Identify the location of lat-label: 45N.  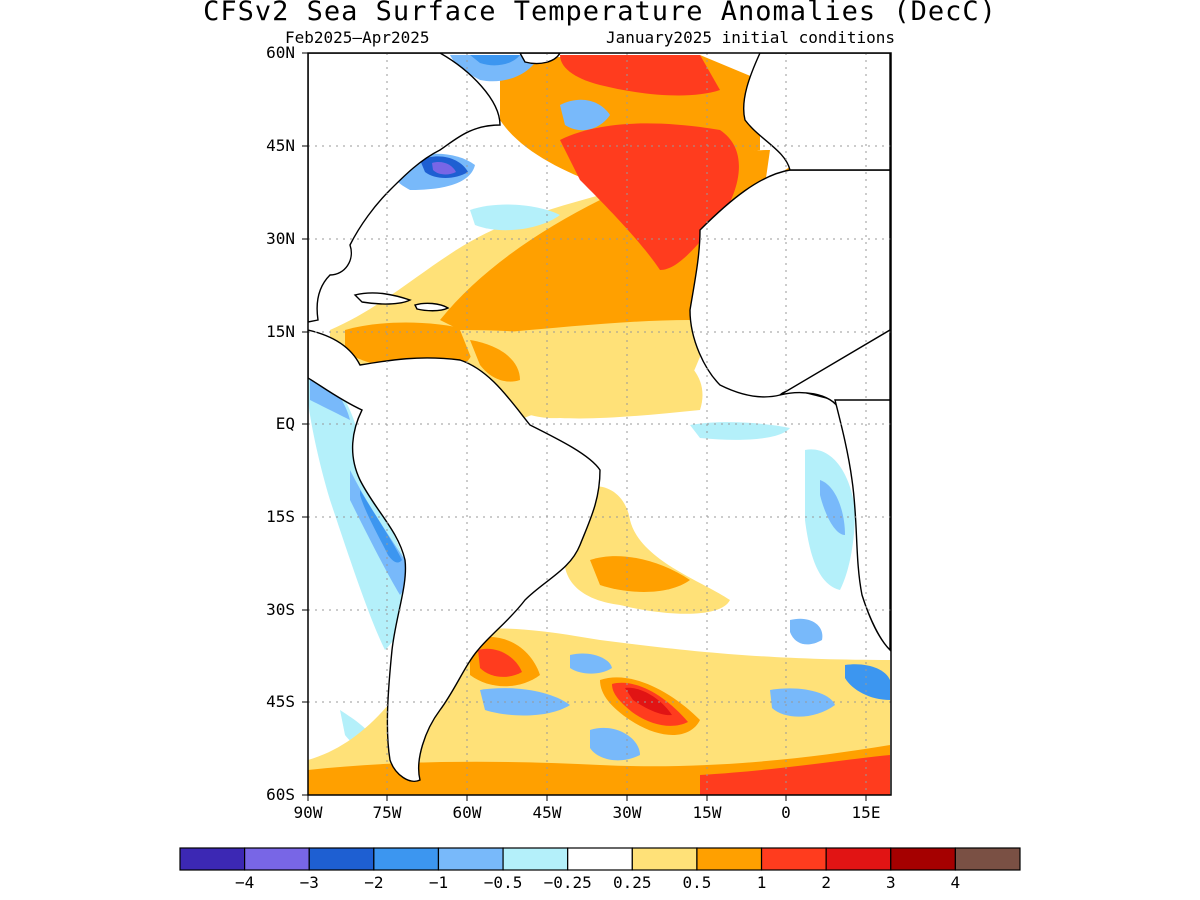
(280, 145).